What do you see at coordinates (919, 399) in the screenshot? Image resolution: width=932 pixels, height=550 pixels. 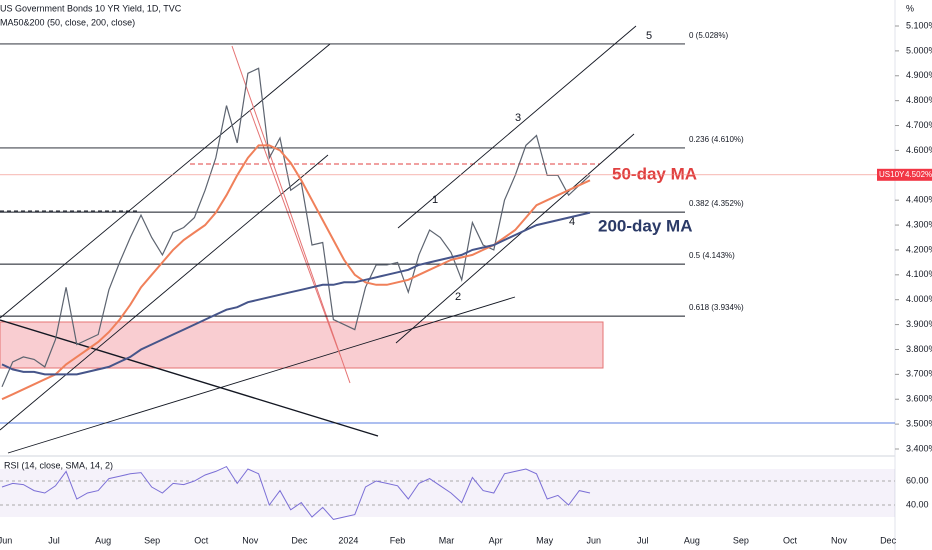 I see `y-tick-label: 3.600%` at bounding box center [919, 399].